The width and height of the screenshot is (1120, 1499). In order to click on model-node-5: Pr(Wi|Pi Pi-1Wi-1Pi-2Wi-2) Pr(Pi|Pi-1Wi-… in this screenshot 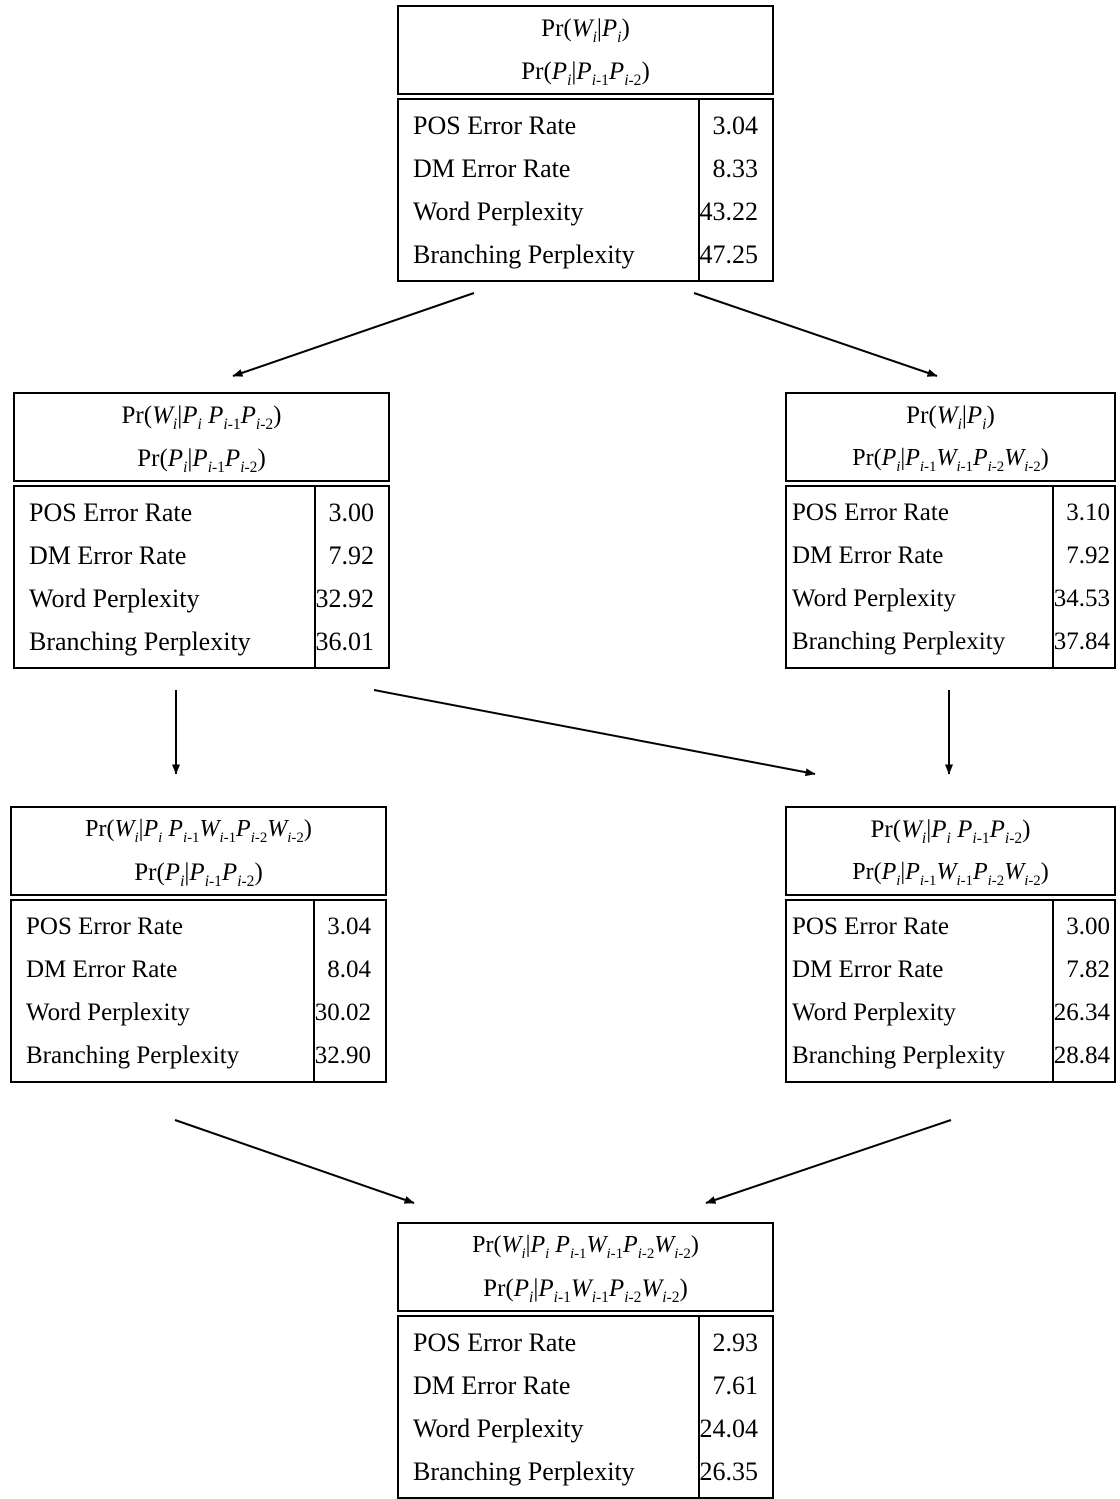, I will do `click(585, 1360)`.